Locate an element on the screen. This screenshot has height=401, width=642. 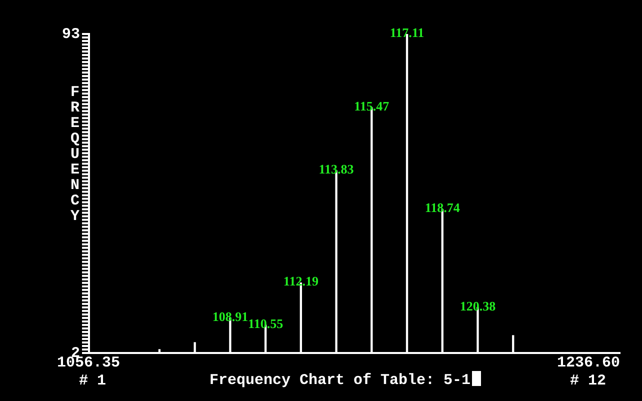
text: 1236.60 is located at coordinates (588, 363).